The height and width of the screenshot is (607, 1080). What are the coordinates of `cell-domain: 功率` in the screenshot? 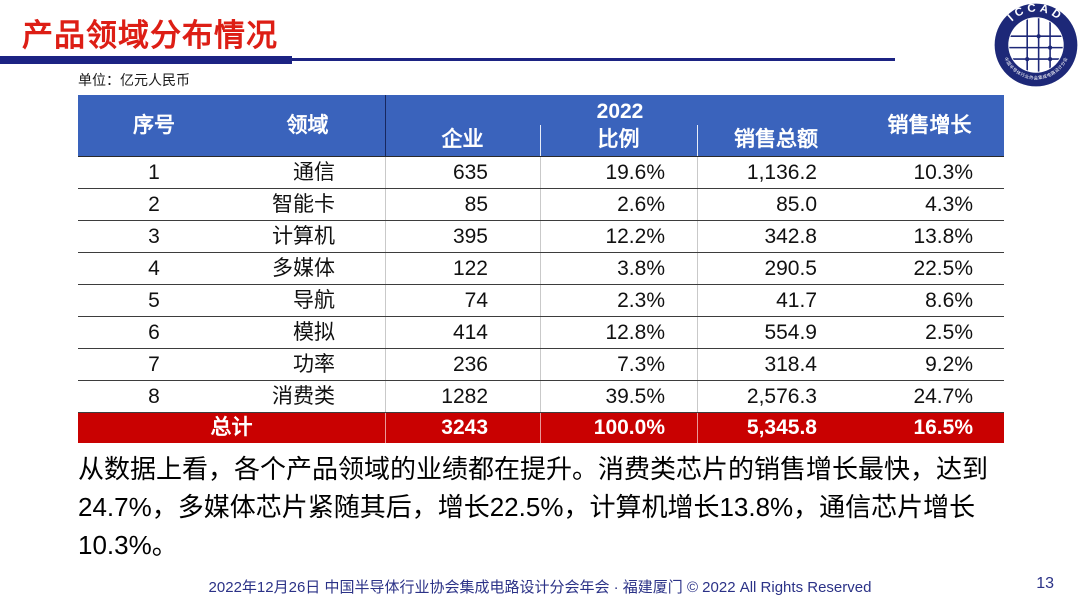 It's located at (314, 364).